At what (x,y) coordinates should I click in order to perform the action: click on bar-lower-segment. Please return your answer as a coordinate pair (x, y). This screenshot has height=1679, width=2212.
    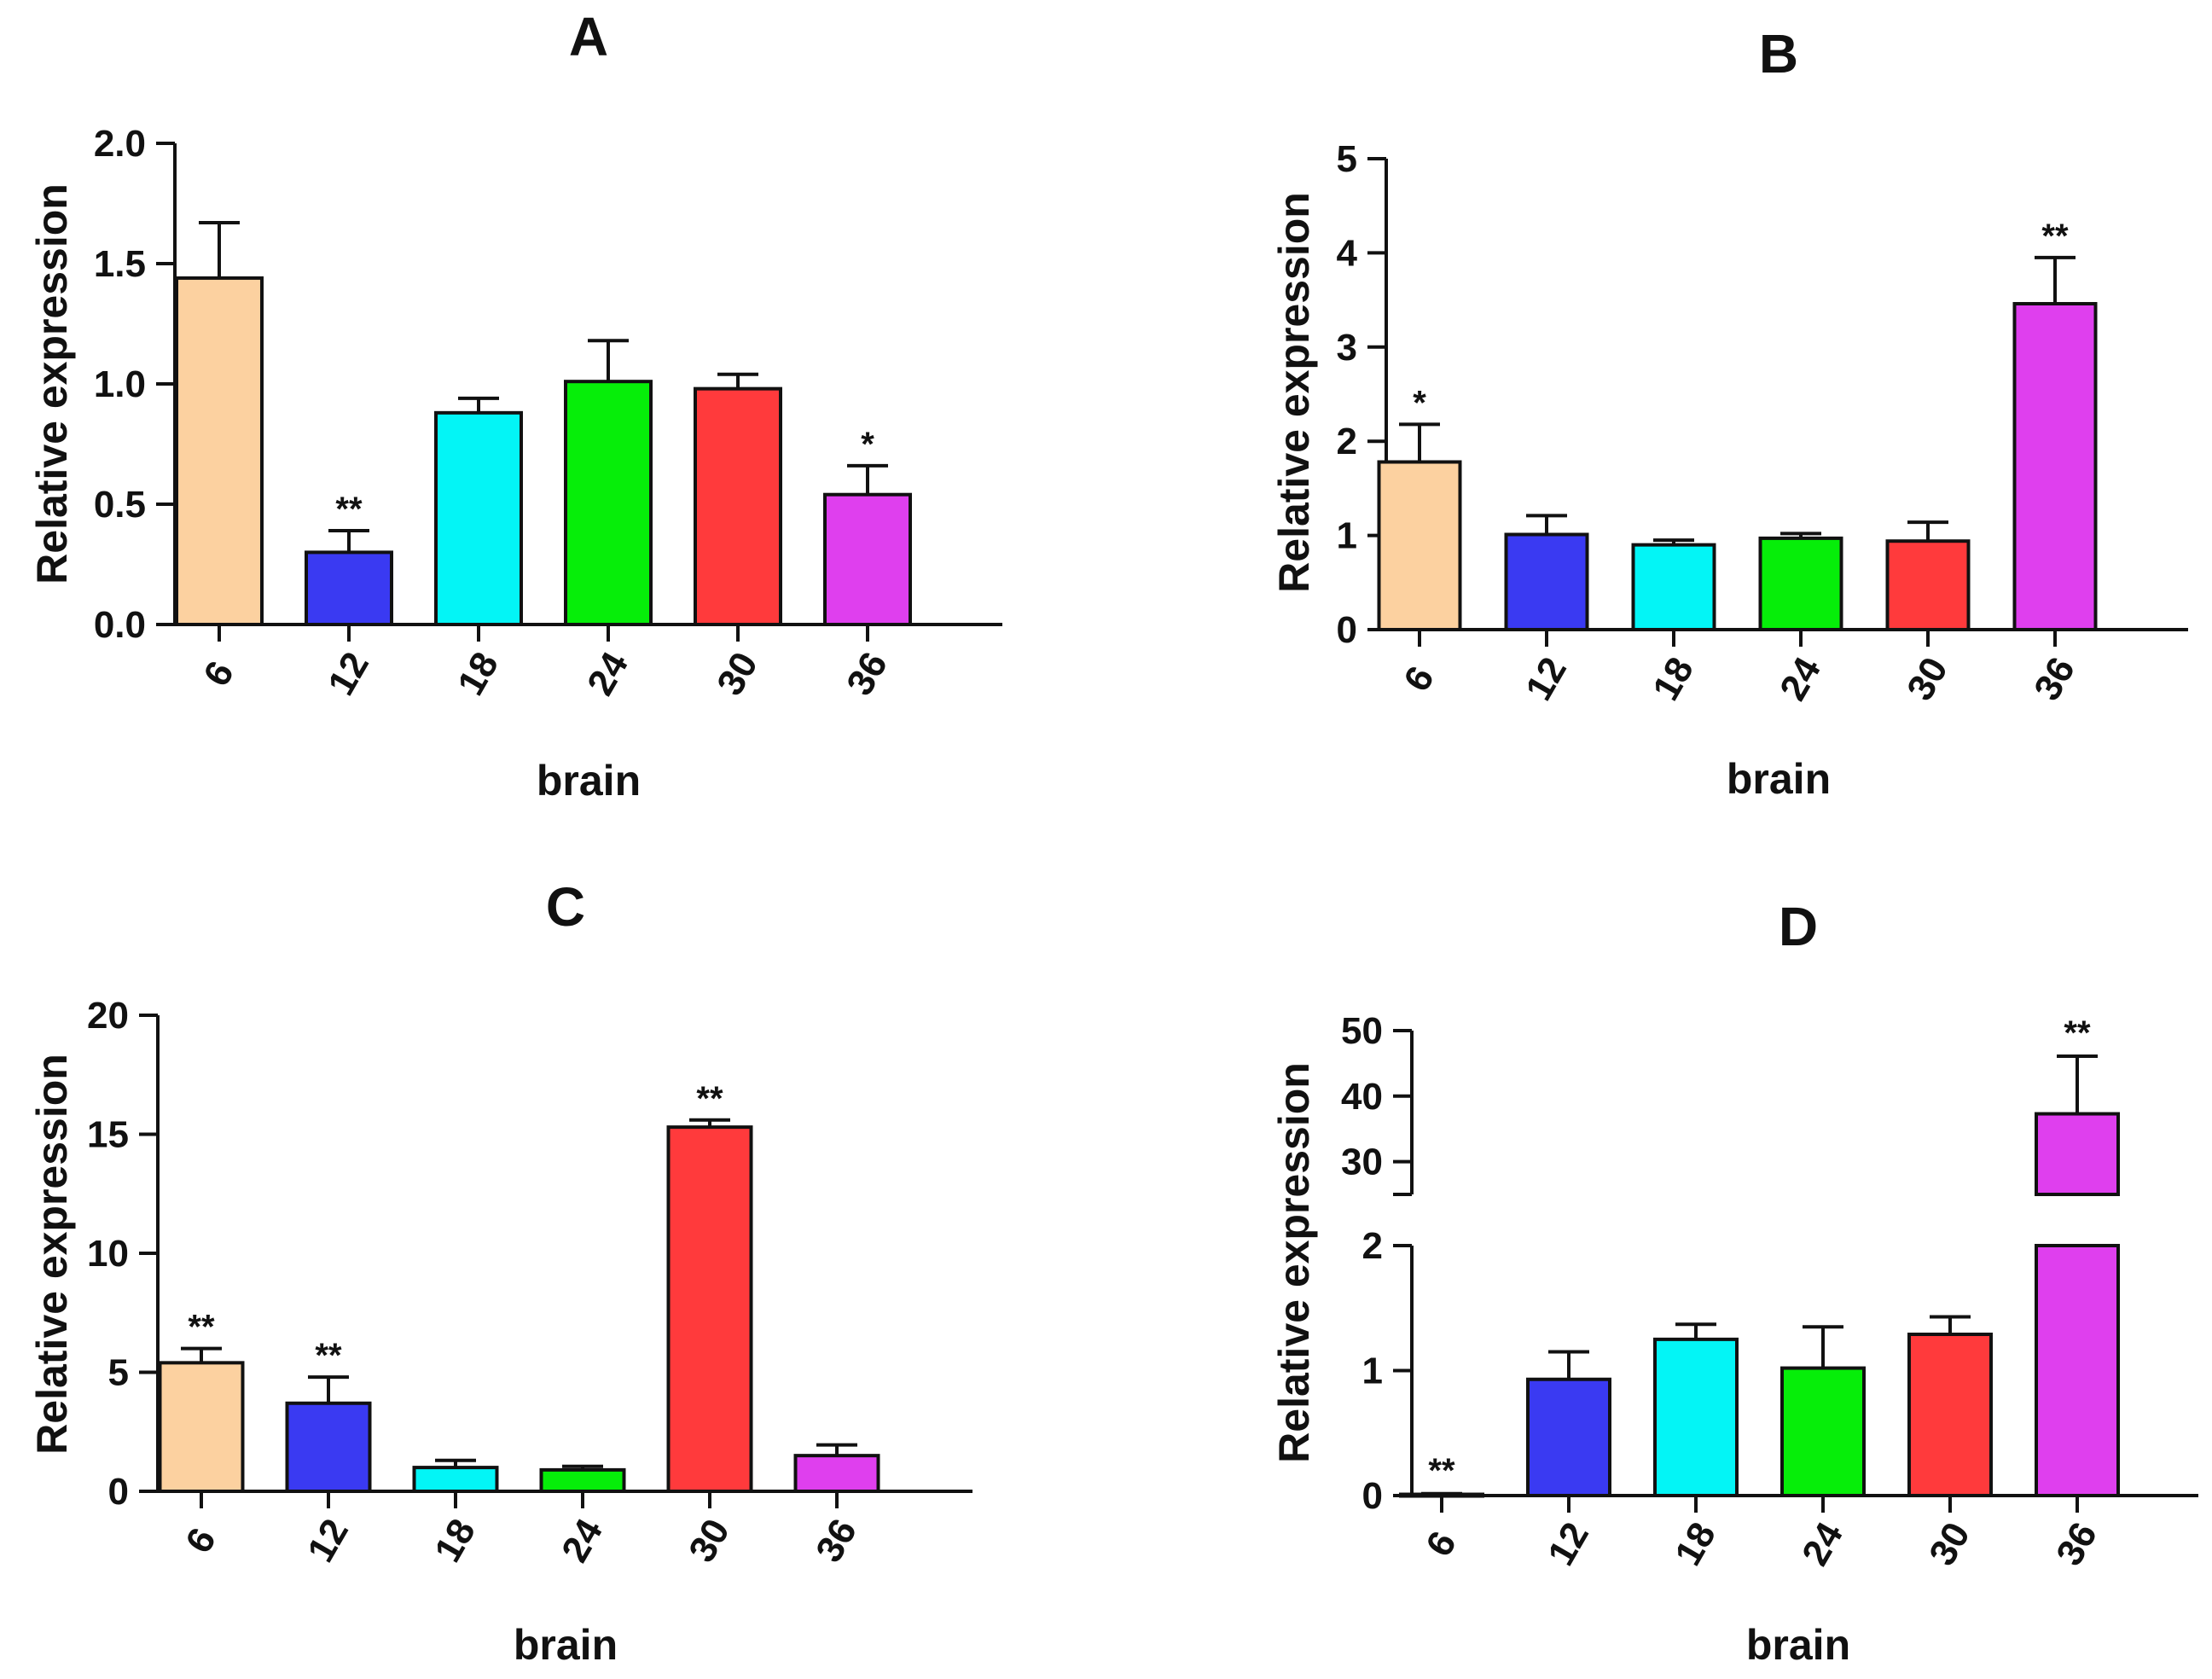
    Looking at the image, I should click on (2077, 1370).